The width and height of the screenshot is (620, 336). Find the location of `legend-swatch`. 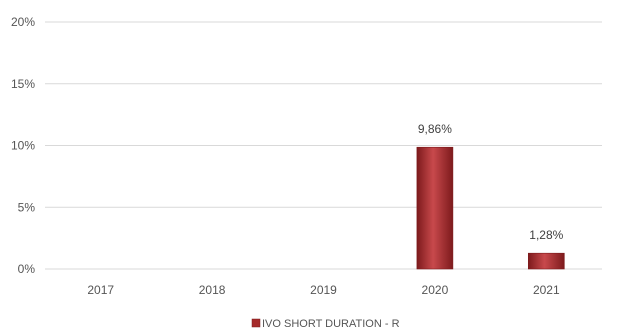

legend-swatch is located at coordinates (256, 323).